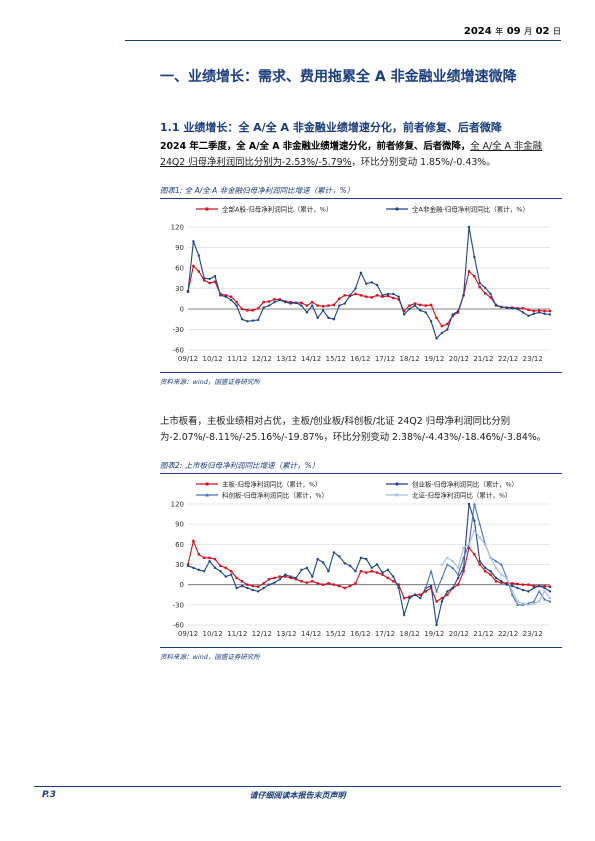 The width and height of the screenshot is (595, 841). What do you see at coordinates (397, 484) in the screenshot?
I see `legend-marker` at bounding box center [397, 484].